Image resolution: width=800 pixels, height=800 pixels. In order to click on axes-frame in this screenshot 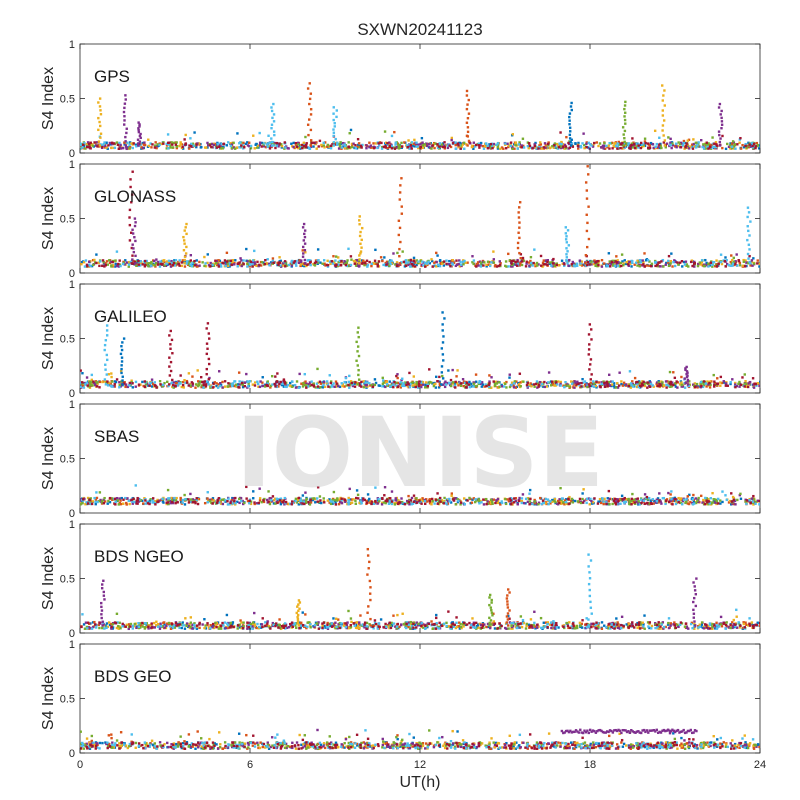, I will do `click(420, 338)`.